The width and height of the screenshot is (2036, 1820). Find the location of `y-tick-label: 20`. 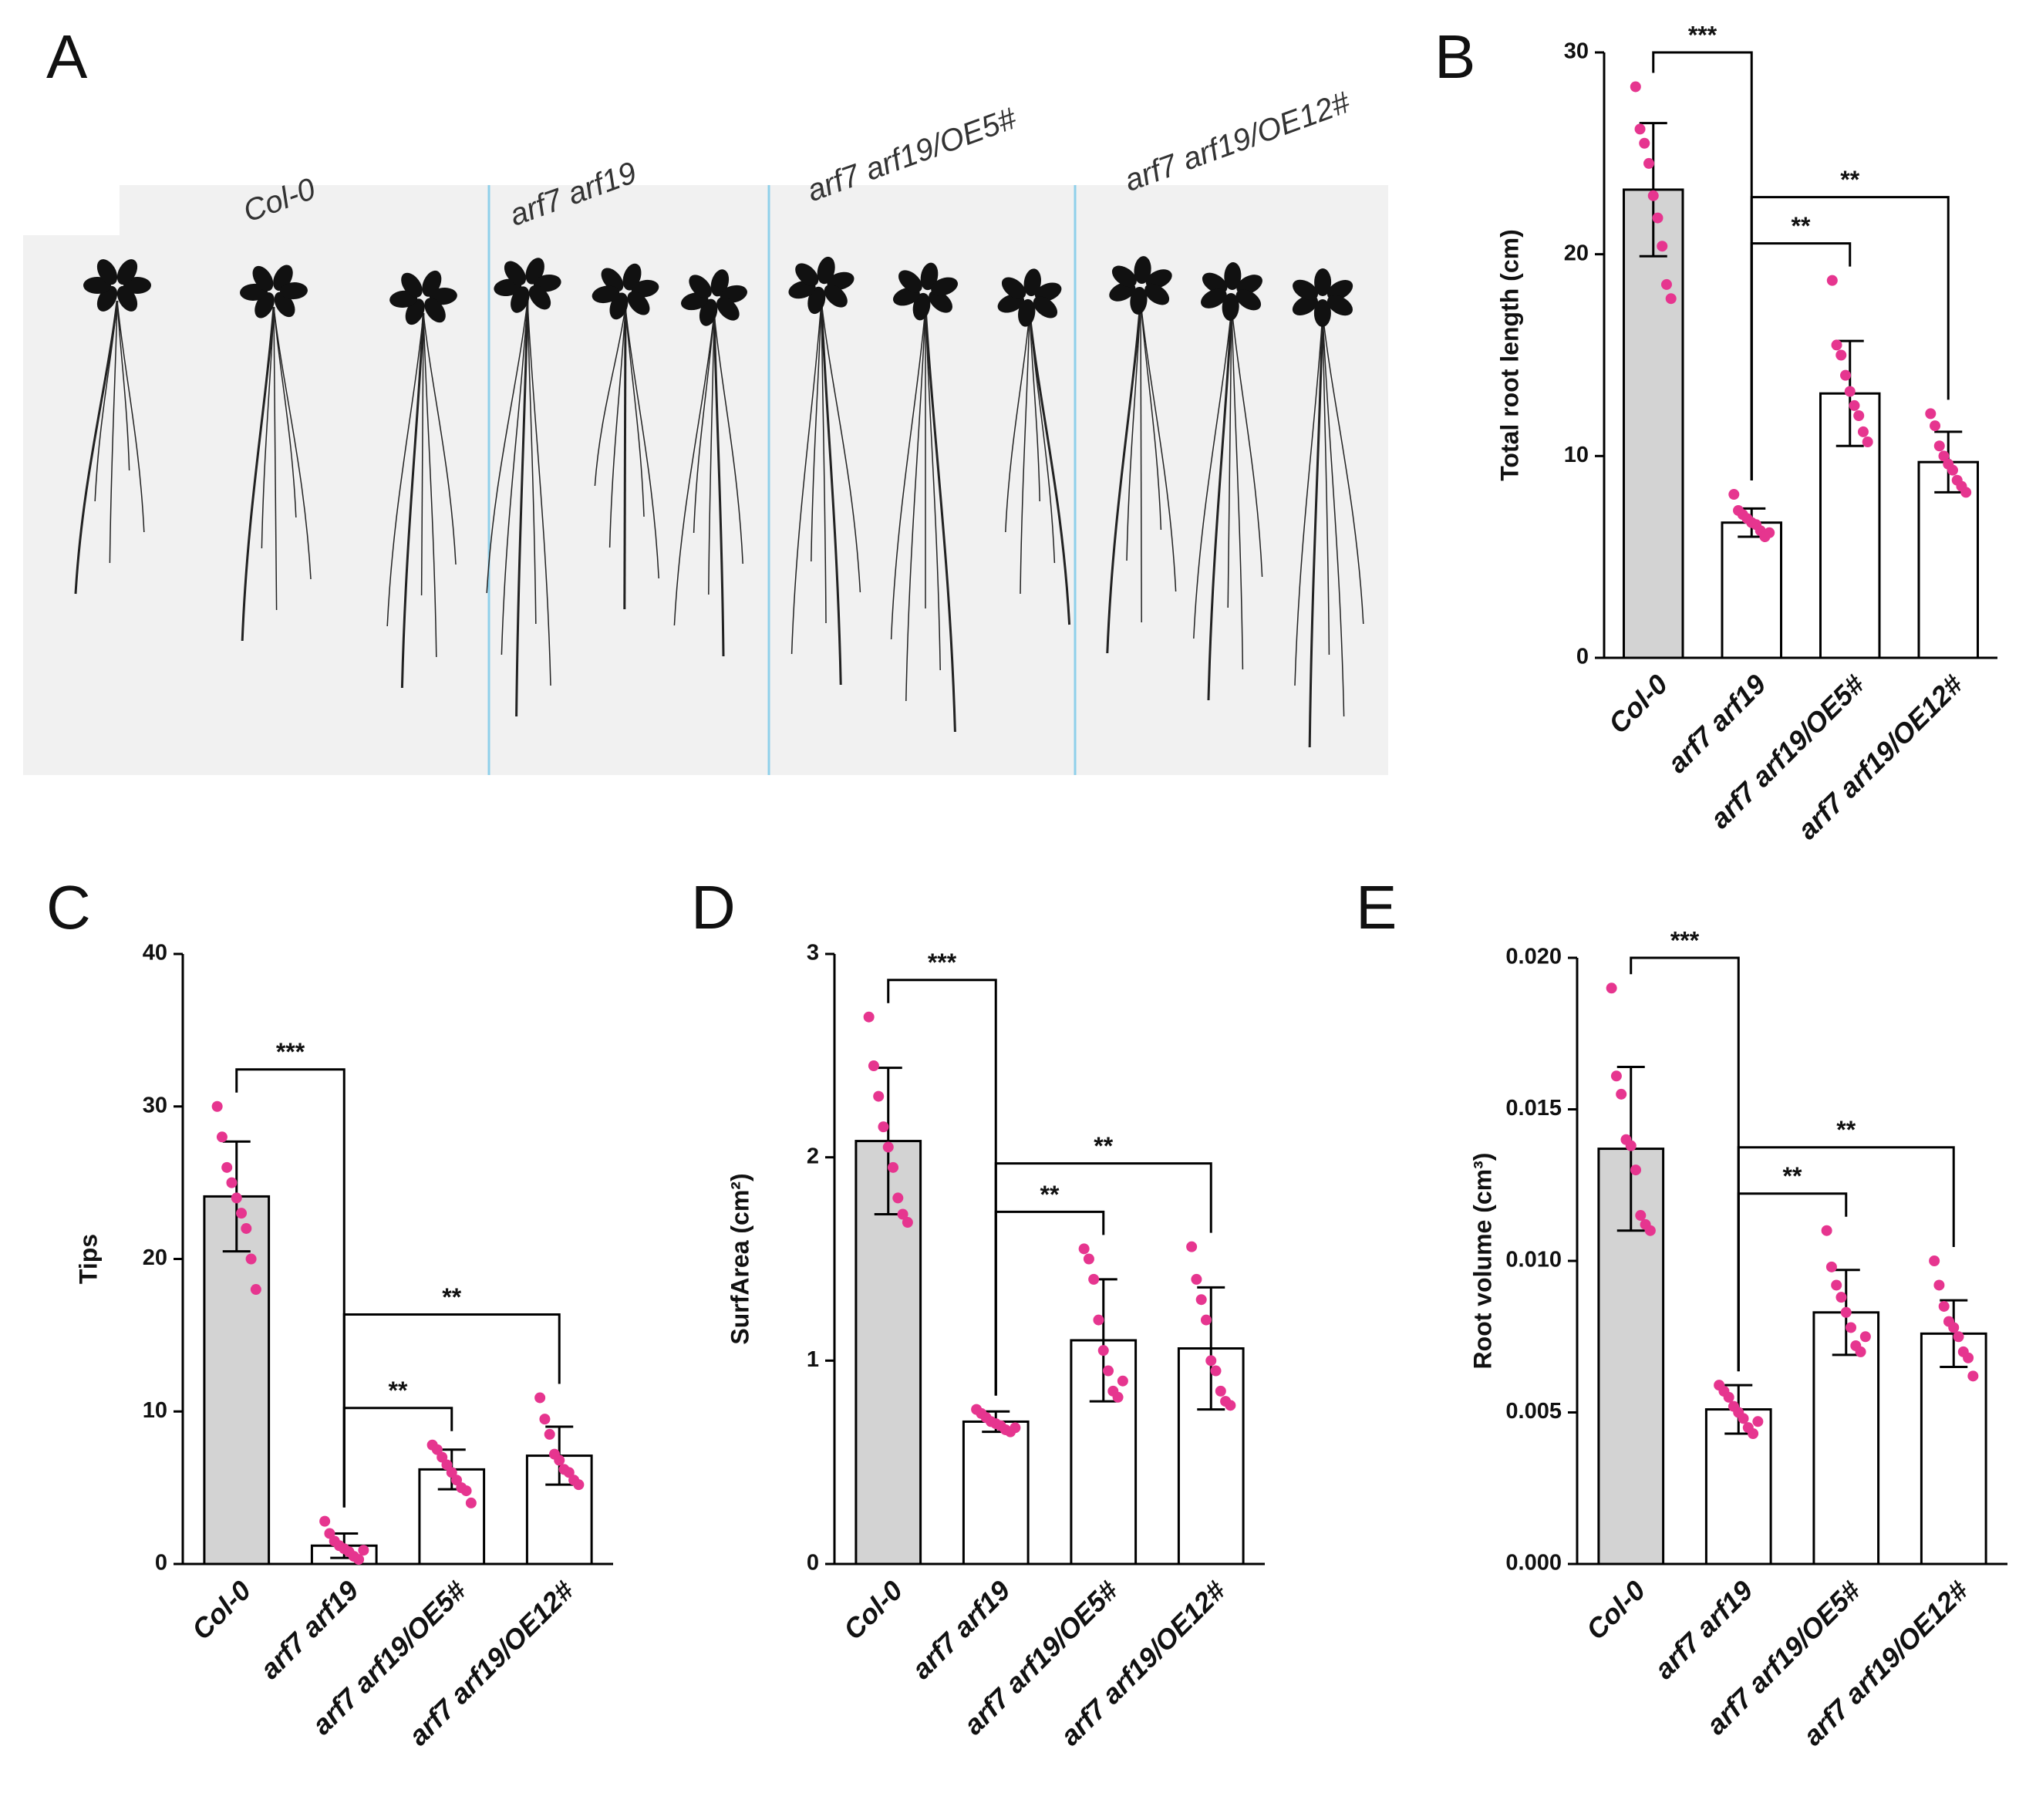

y-tick-label: 20 is located at coordinates (155, 1258).